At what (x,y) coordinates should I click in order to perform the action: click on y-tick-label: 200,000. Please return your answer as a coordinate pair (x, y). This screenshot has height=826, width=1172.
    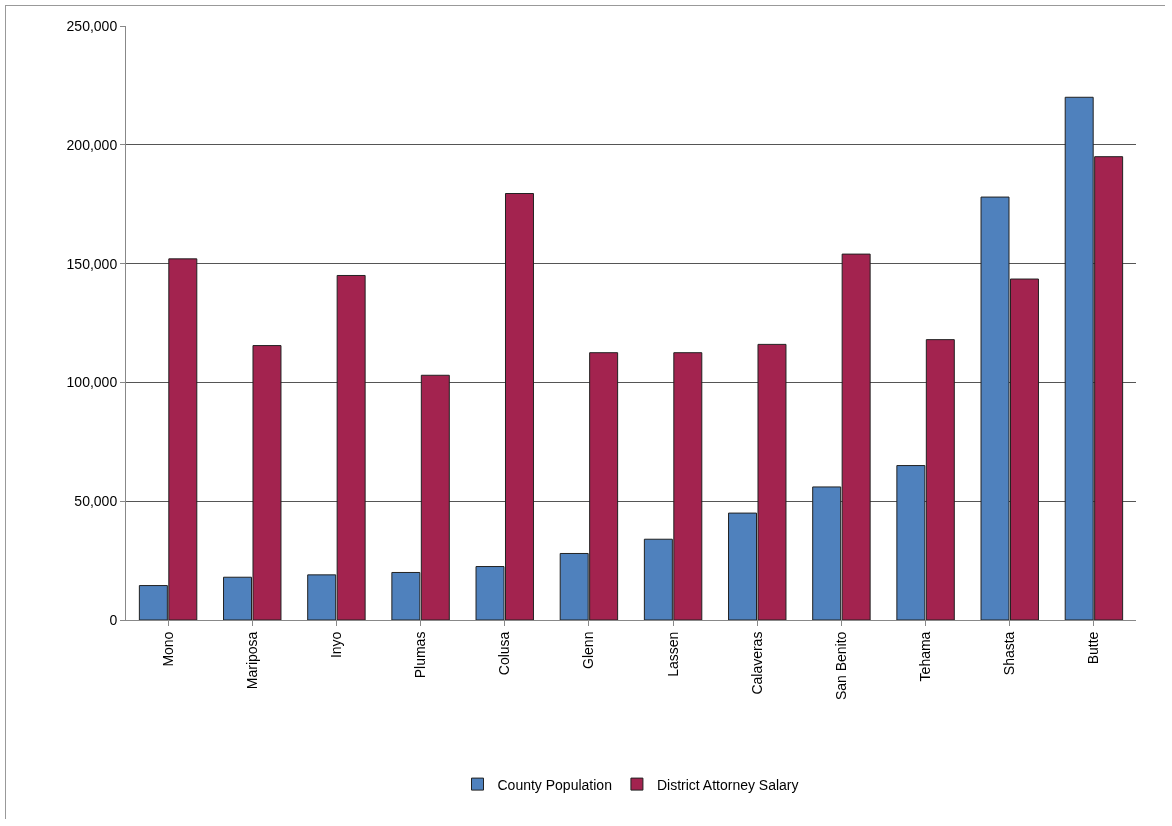
    Looking at the image, I should click on (92, 144).